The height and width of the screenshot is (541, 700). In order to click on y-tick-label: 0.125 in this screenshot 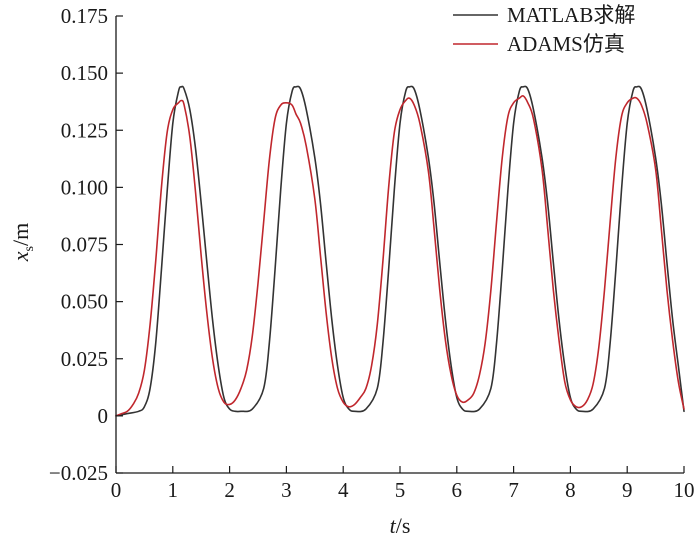, I will do `click(84, 130)`.